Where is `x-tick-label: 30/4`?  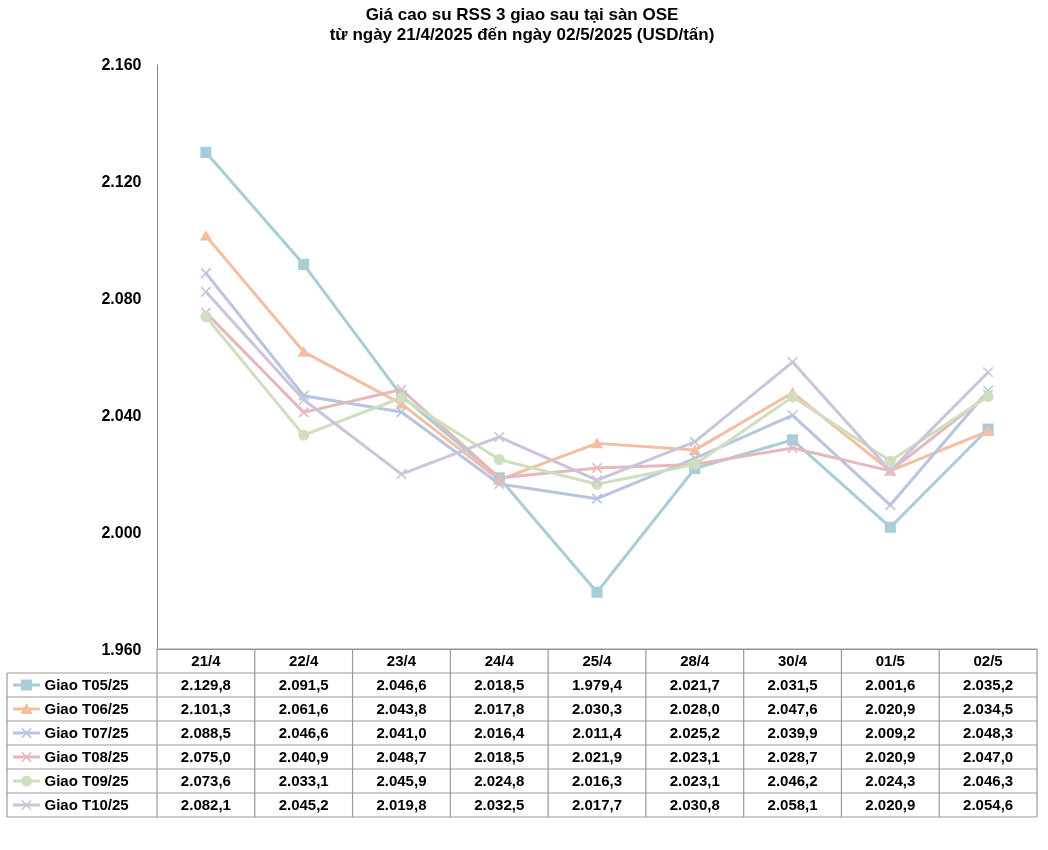
x-tick-label: 30/4 is located at coordinates (792, 660).